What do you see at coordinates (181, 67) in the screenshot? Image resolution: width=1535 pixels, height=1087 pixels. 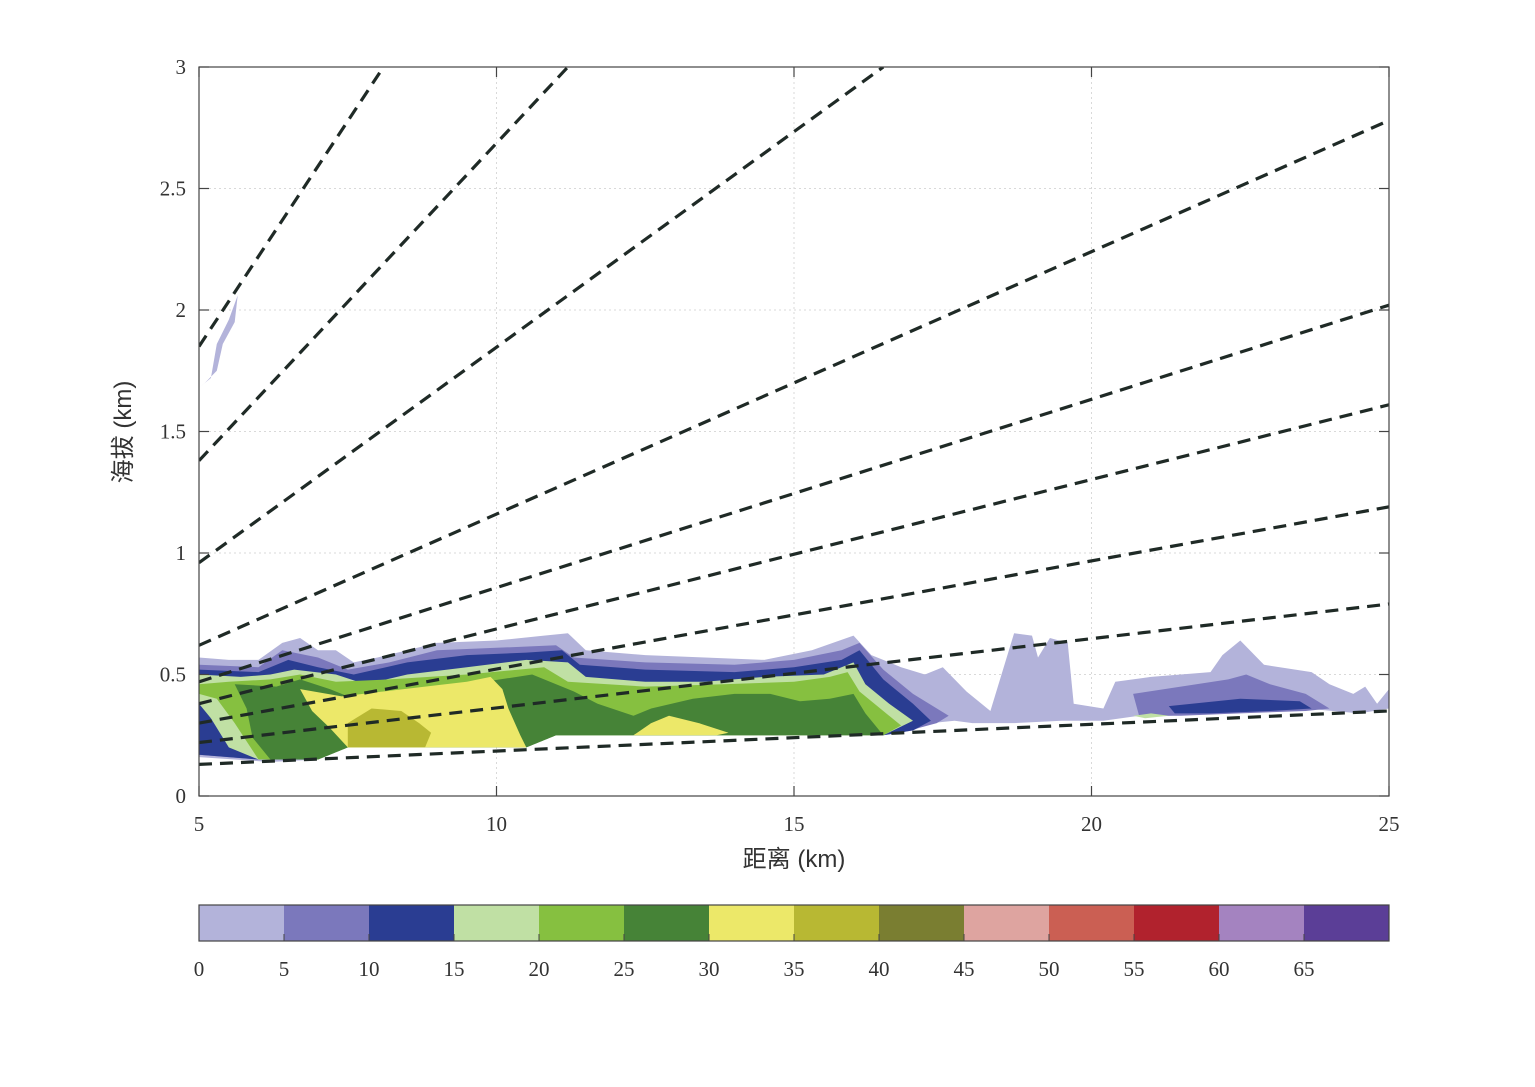 I see `y-tick-label: 3` at bounding box center [181, 67].